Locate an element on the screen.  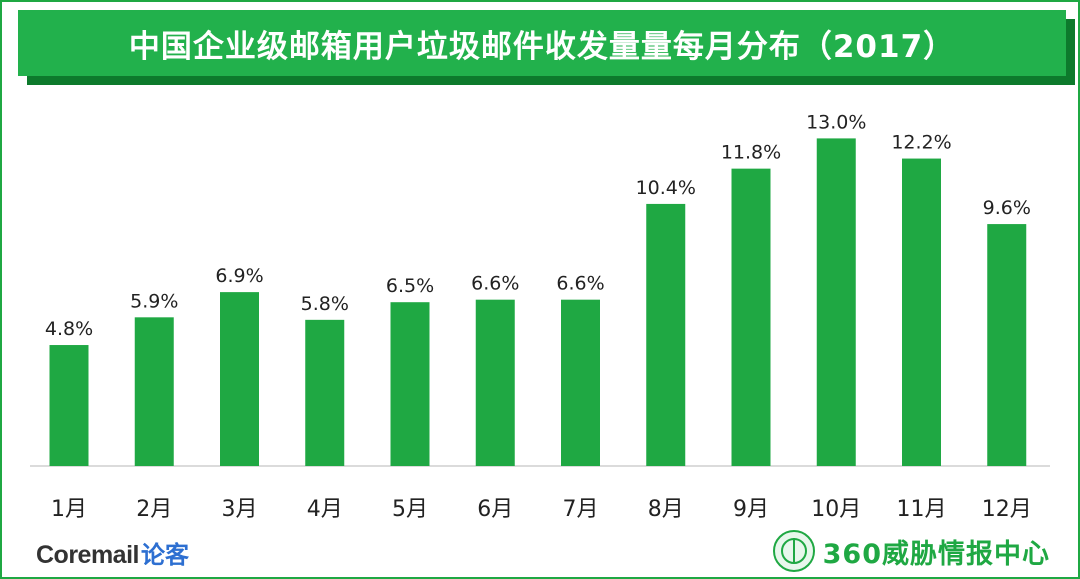
category-label: 8月 is located at coordinates (666, 509).